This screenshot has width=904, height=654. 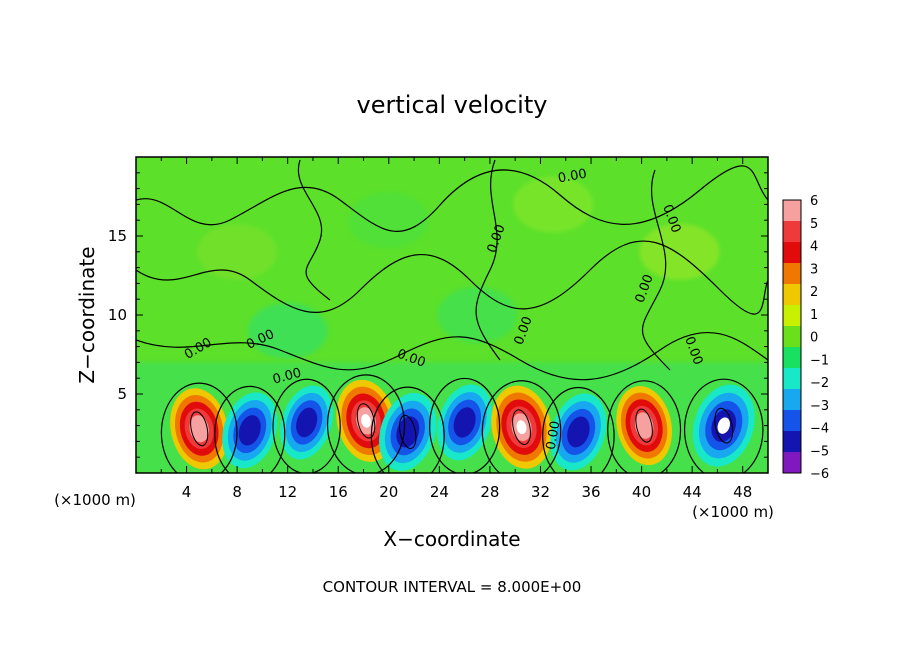 What do you see at coordinates (187, 492) in the screenshot?
I see `x-tick-label: 4` at bounding box center [187, 492].